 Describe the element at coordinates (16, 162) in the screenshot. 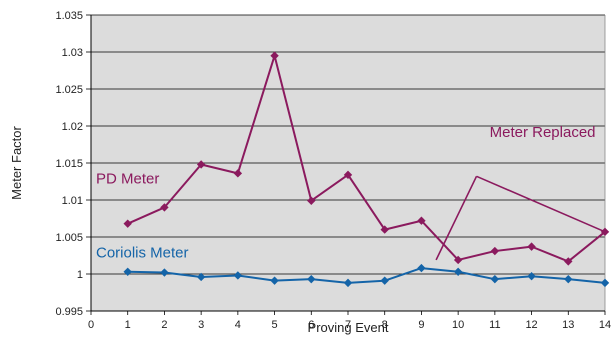

I see `y-axis-title: Meter Factor` at that location.